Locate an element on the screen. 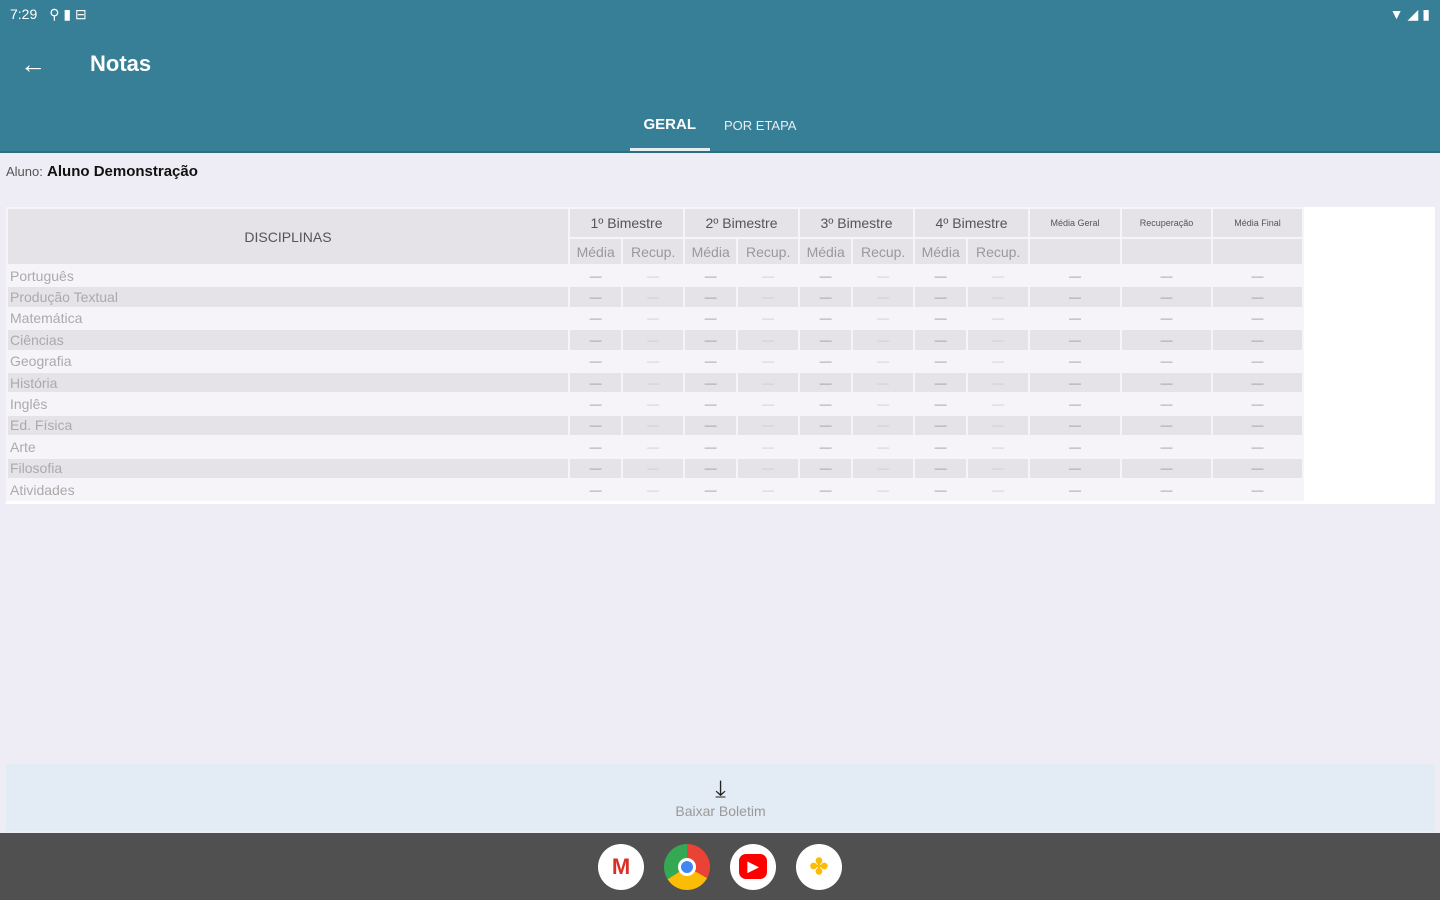  download-report-button: ⤓ Baixar Boletim is located at coordinates (720, 797).